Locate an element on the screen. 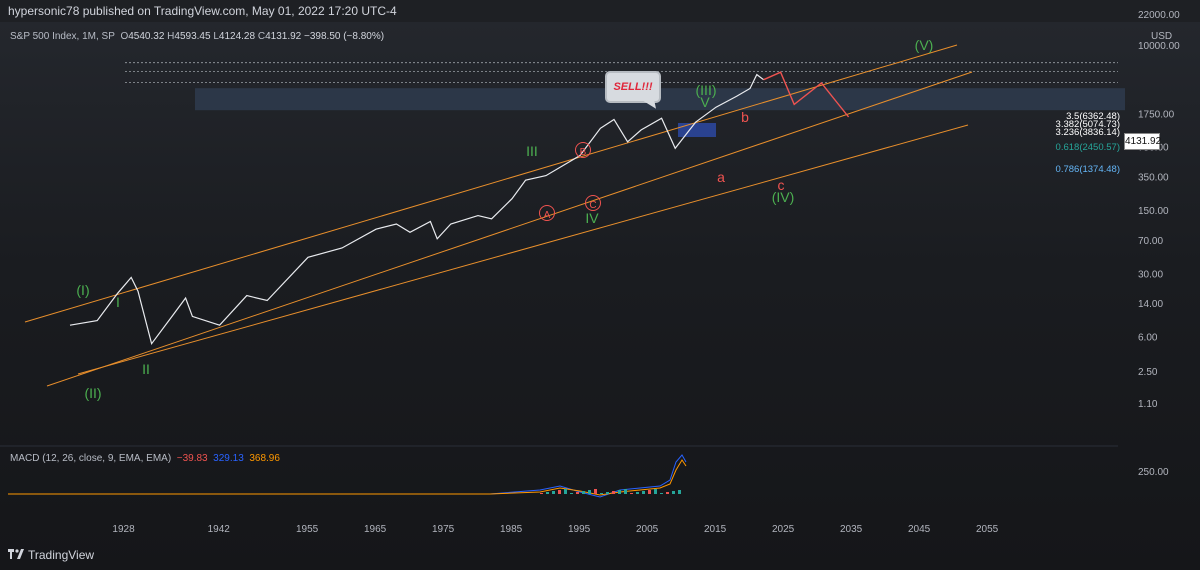 This screenshot has height=570, width=1200. time-tick-label: 2055 is located at coordinates (987, 529).